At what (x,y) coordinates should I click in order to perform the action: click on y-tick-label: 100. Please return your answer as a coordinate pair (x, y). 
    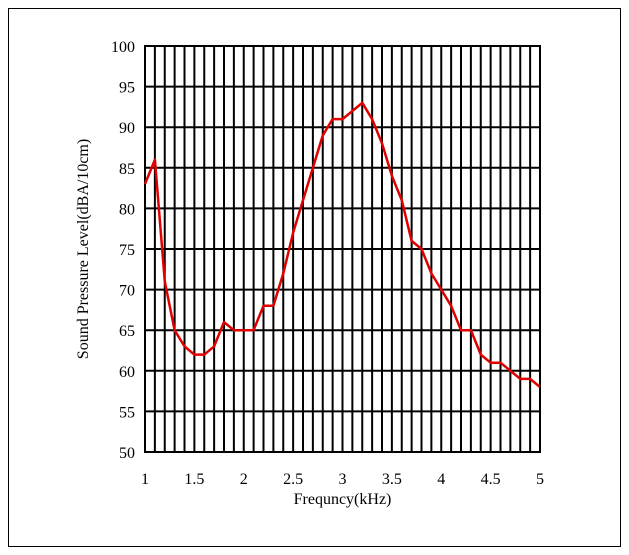
    Looking at the image, I should click on (123, 47).